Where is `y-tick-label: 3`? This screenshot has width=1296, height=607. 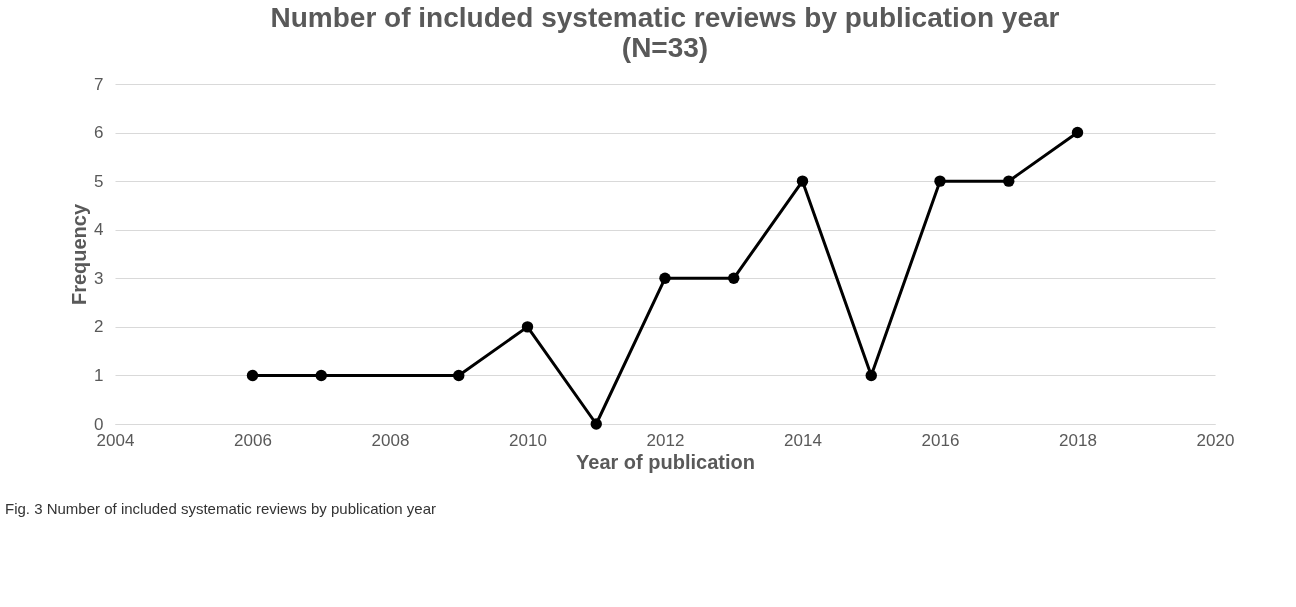 y-tick-label: 3 is located at coordinates (99, 278).